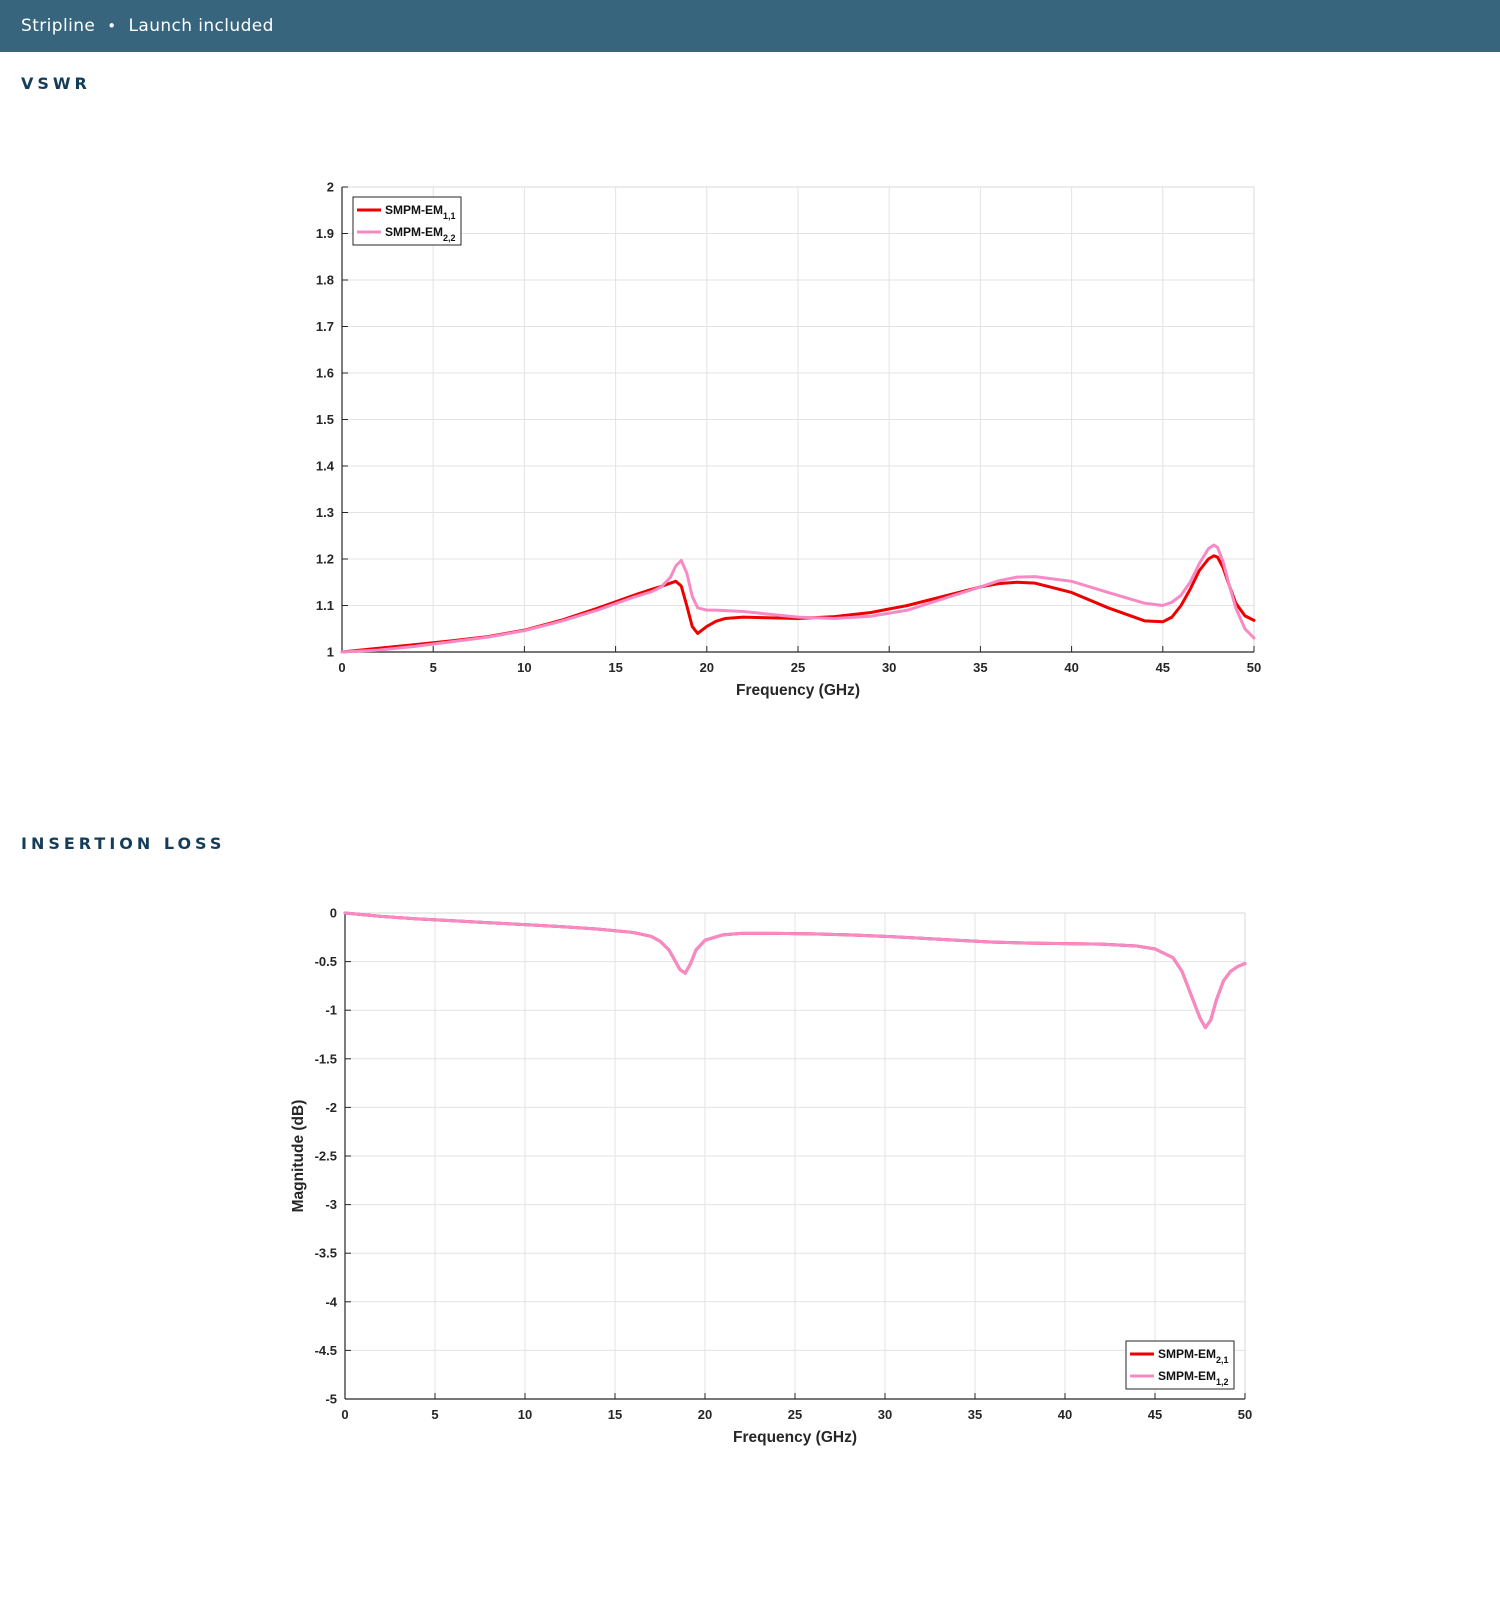  Describe the element at coordinates (325, 373) in the screenshot. I see `y-tick-label: 1.6` at that location.